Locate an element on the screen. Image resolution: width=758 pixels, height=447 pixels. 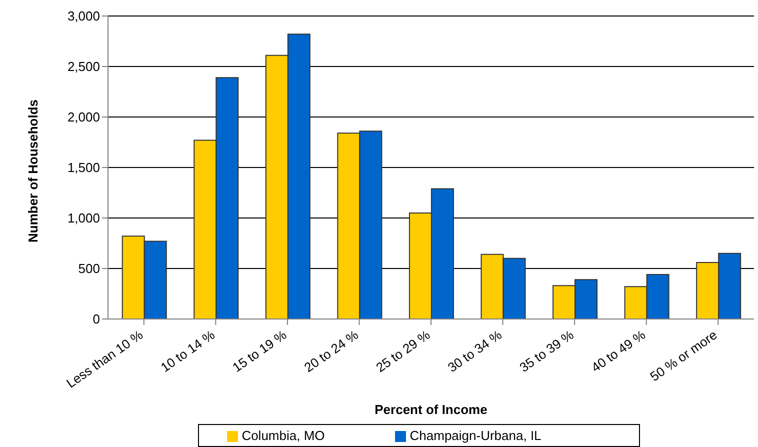
x-tick-label: 25 to 29 % is located at coordinates (403, 351).